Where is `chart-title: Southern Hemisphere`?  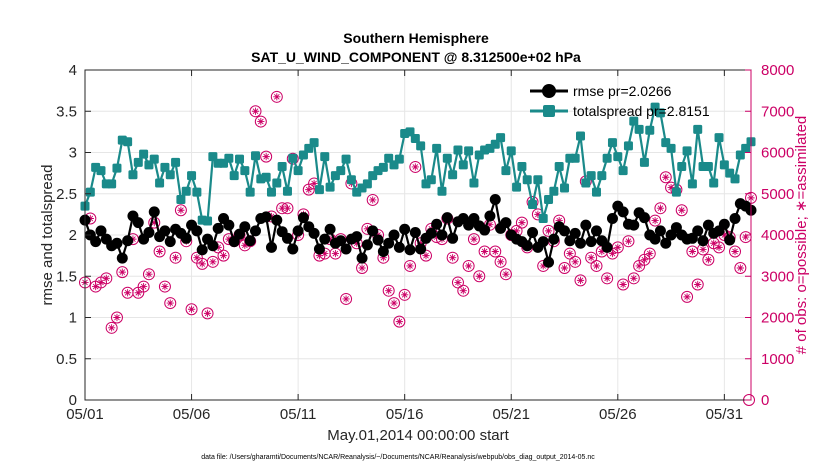
chart-title: Southern Hemisphere is located at coordinates (416, 38).